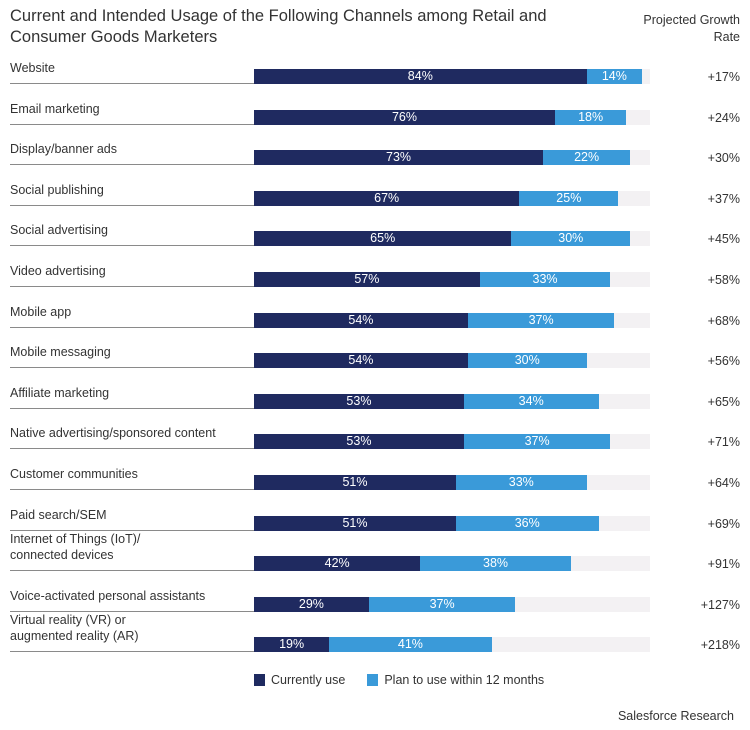  I want to click on bar-track: 57% 33%, so click(452, 279).